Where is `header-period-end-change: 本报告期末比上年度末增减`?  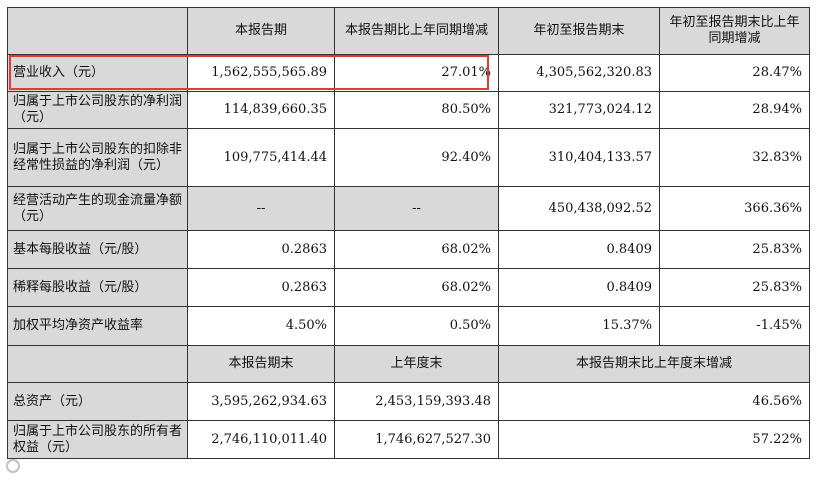 header-period-end-change: 本报告期末比上年度末增减 is located at coordinates (654, 364).